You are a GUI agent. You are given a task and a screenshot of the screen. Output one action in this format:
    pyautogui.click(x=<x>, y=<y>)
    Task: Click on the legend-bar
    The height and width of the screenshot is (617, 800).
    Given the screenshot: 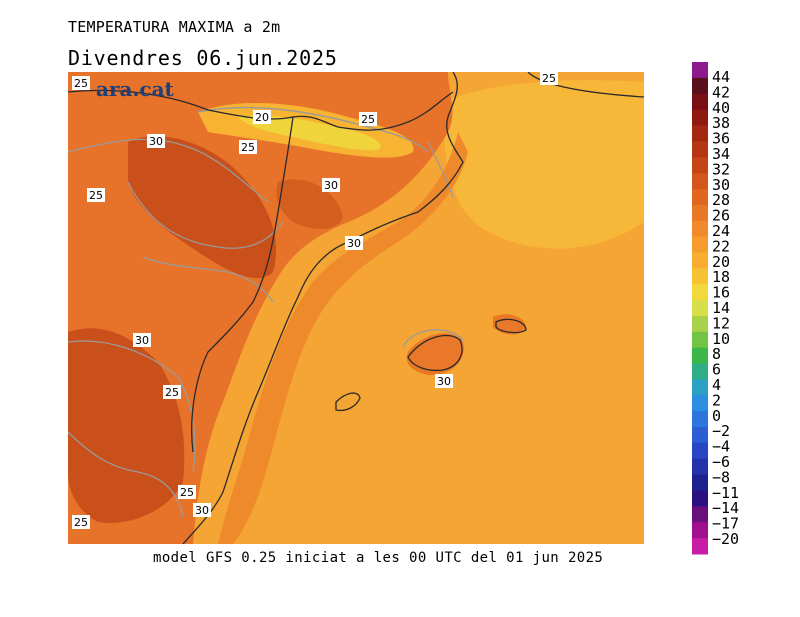 What is the action you would take?
    pyautogui.click(x=700, y=308)
    